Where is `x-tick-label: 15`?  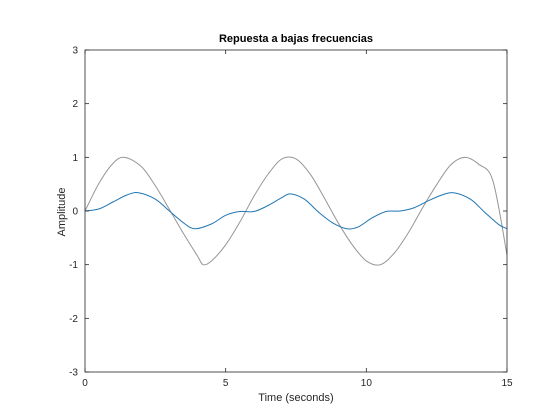 x-tick-label: 15 is located at coordinates (507, 383).